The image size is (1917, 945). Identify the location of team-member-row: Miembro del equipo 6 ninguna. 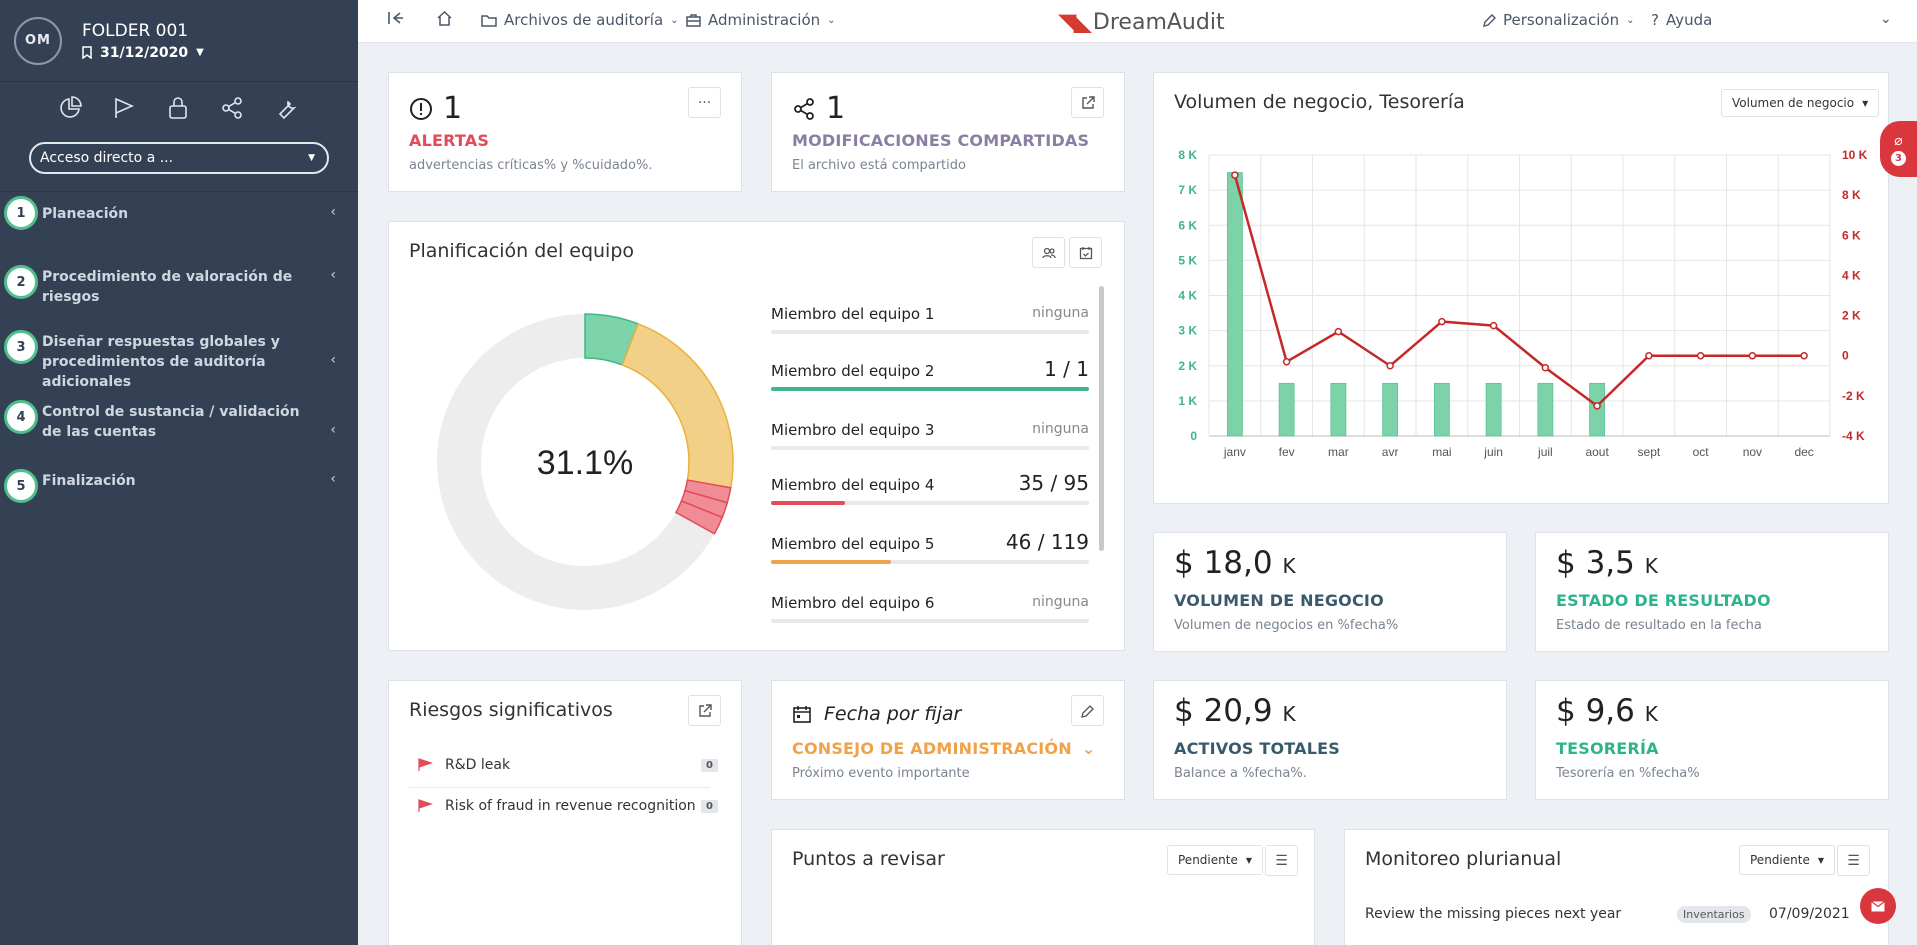
(930, 609).